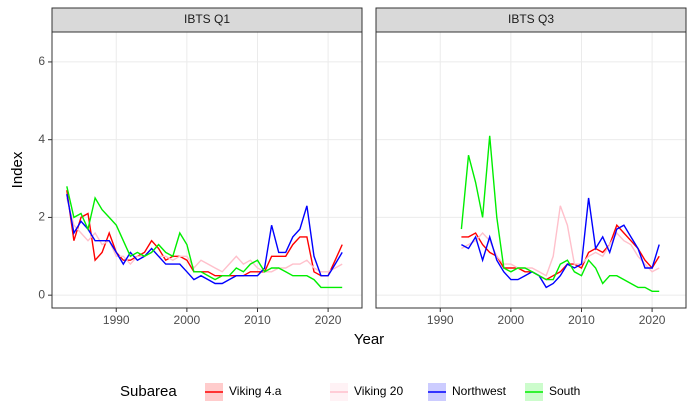  What do you see at coordinates (41, 294) in the screenshot?
I see `y-tick-label: 0` at bounding box center [41, 294].